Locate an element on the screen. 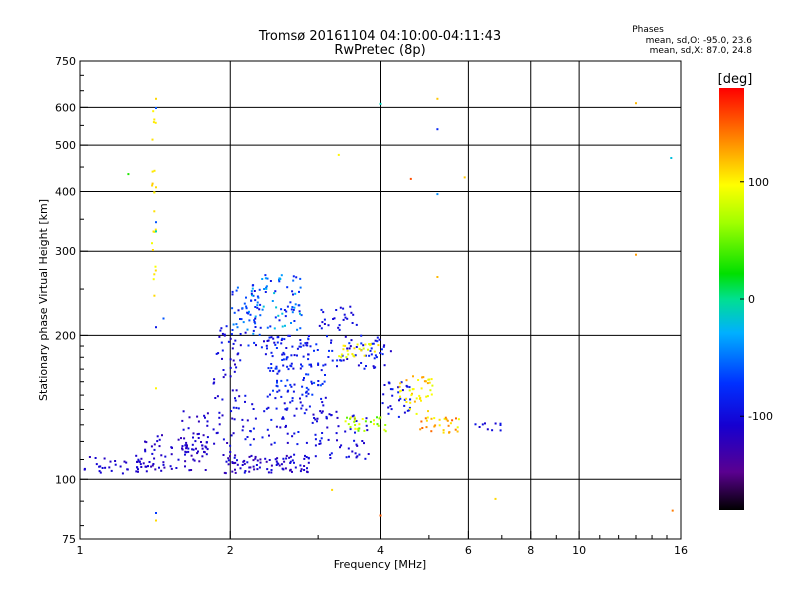 This screenshot has width=800, height=600. x-tick-label: 6 is located at coordinates (468, 550).